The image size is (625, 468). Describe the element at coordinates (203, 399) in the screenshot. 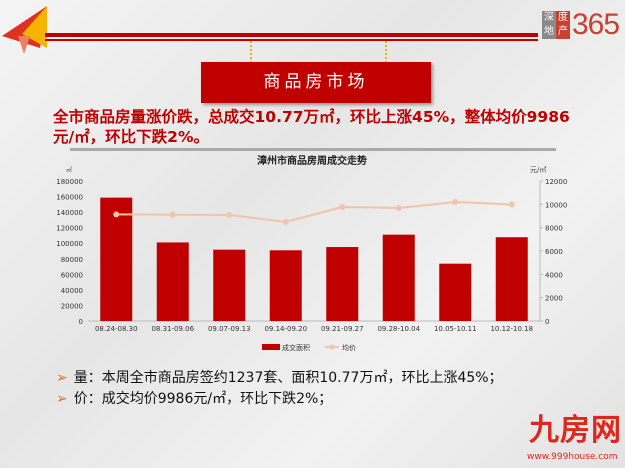

I see `bullet-text: 价：成交均价9986元/㎡，环比下跌2%；` at that location.